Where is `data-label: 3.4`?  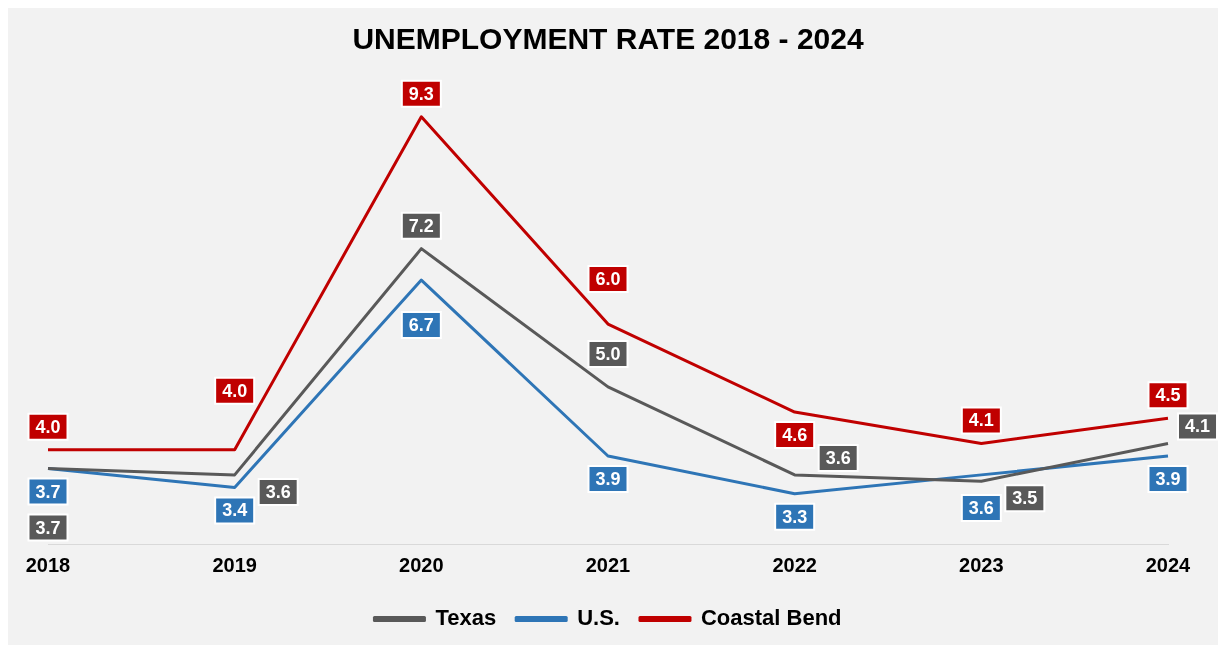 data-label: 3.4 is located at coordinates (235, 510).